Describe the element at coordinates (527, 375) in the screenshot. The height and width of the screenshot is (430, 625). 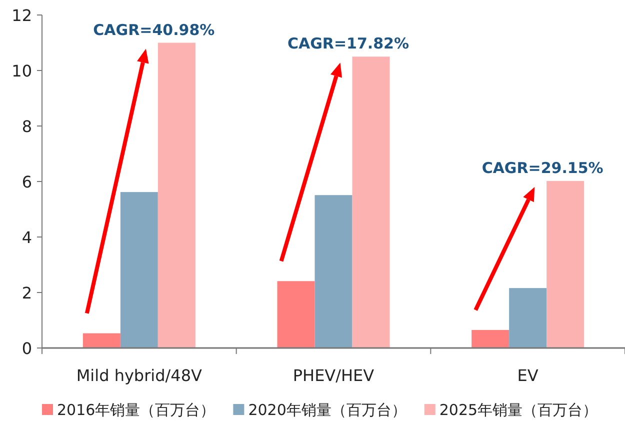
I see `x-tick-label: EV` at that location.